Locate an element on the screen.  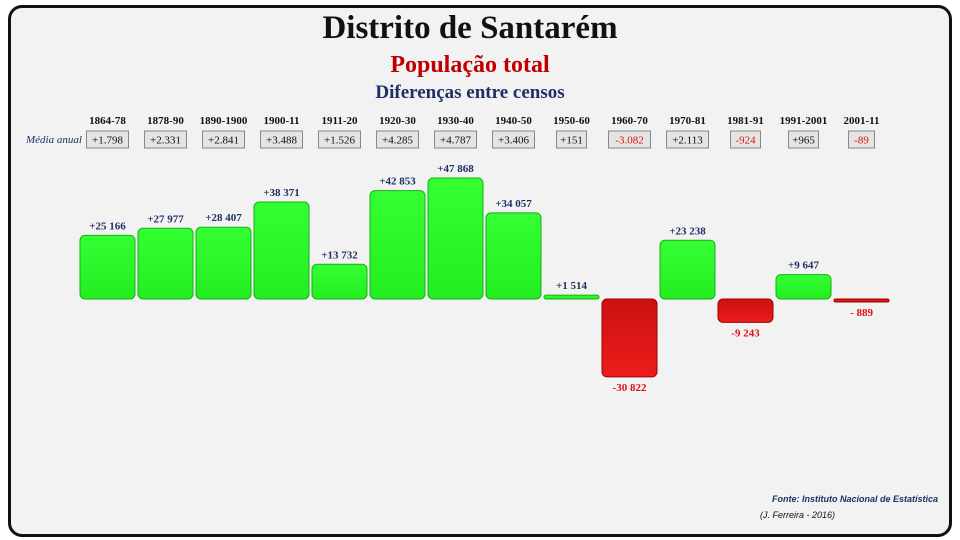
chart-subtitle: População total is located at coordinates (470, 65).